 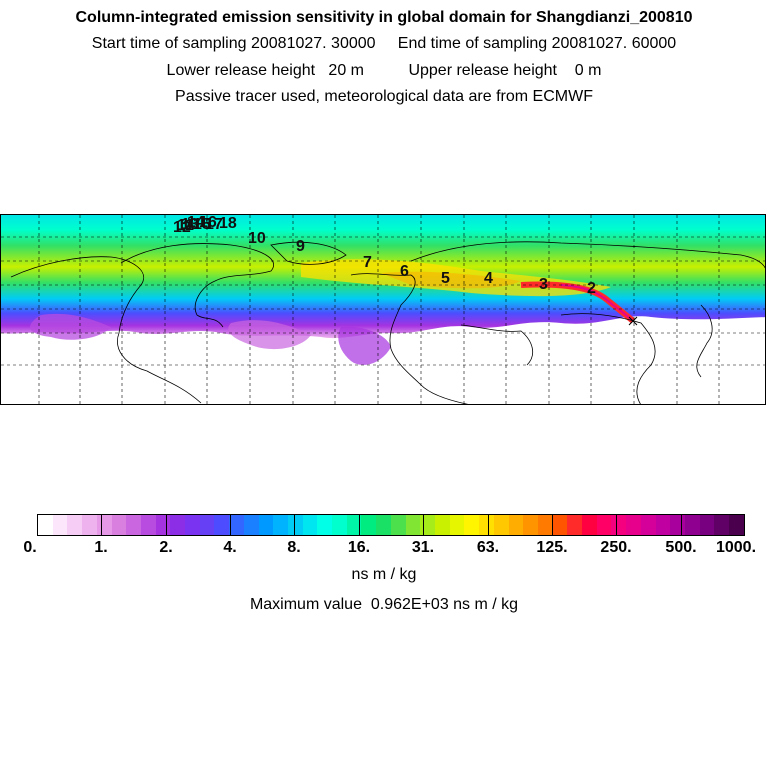 I want to click on day-marker: 9, so click(x=300, y=246).